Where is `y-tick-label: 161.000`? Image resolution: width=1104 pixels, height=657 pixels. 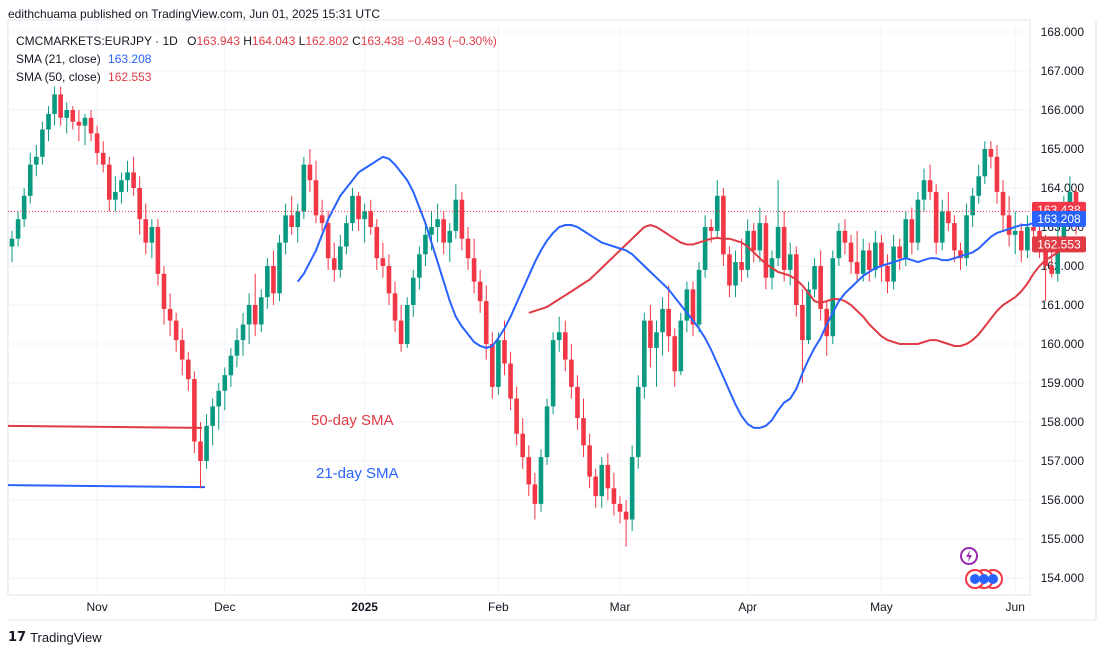 y-tick-label: 161.000 is located at coordinates (1063, 305).